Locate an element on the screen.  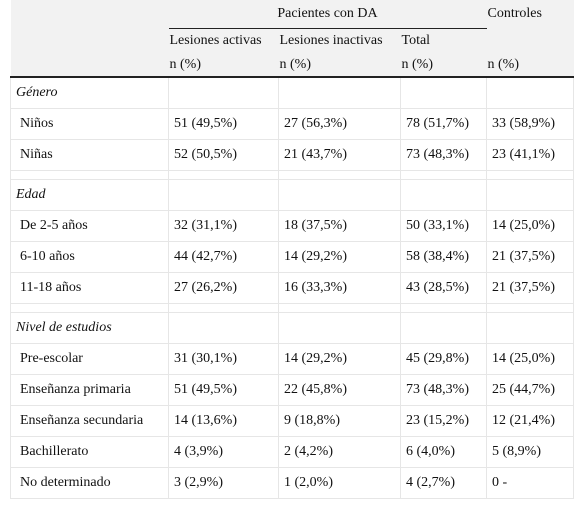
header-row-groups: Pacientes con DA Controles is located at coordinates (292, 14).